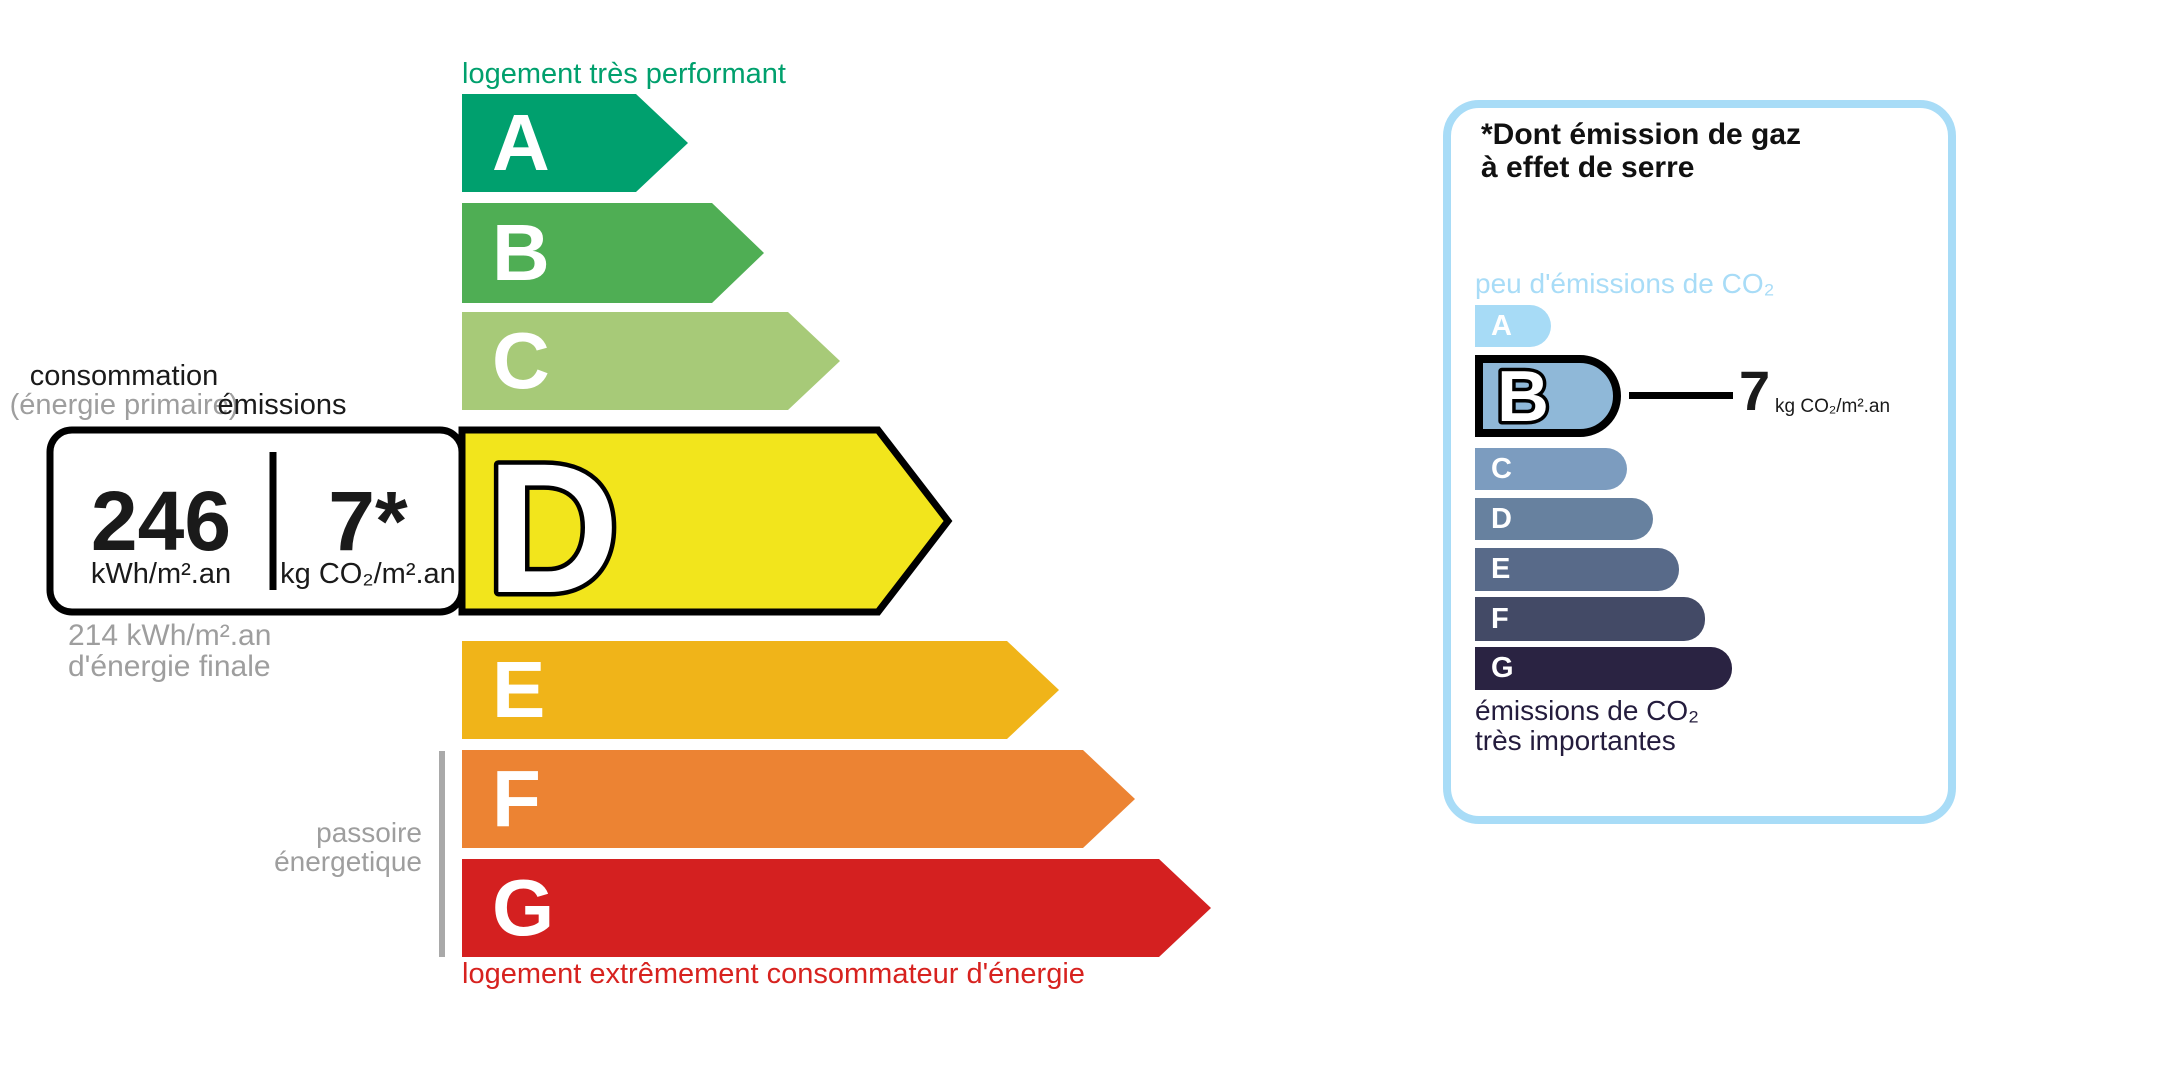 The image size is (2170, 1079). I want to click on epc-letter-b: B, so click(521, 252).